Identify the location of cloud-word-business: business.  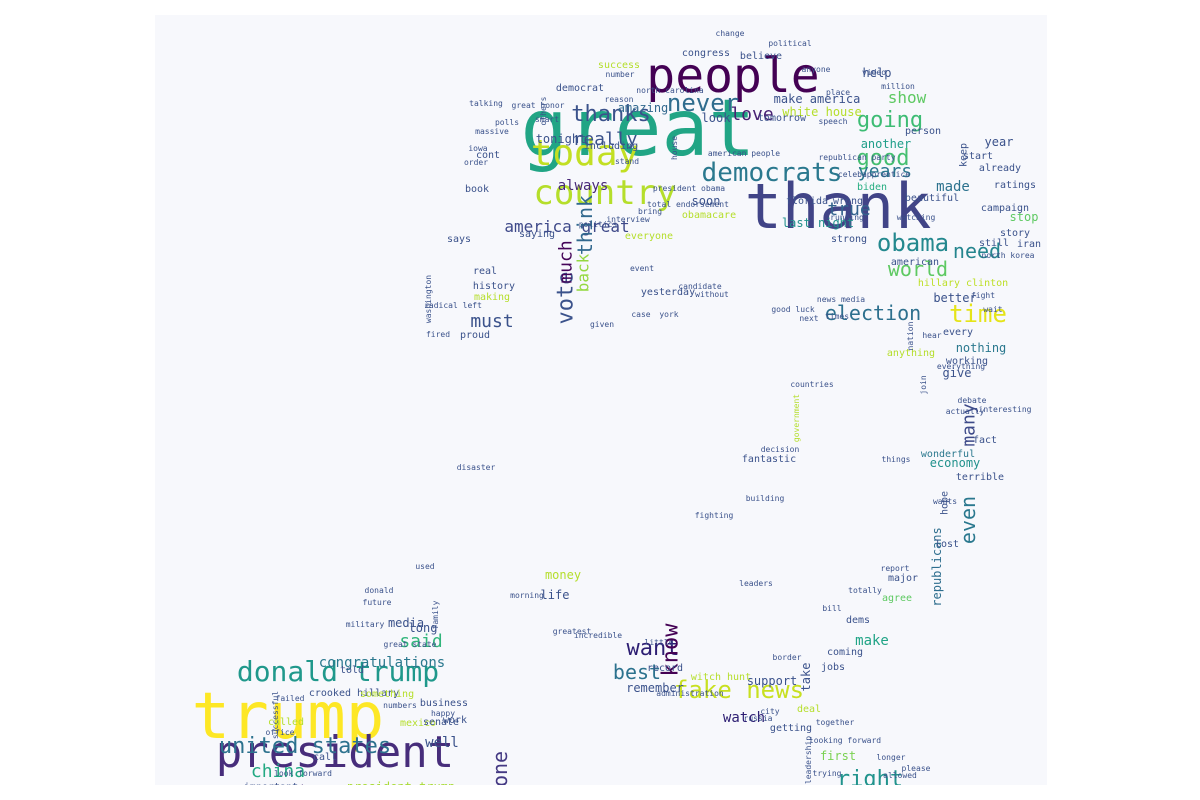
(444, 703).